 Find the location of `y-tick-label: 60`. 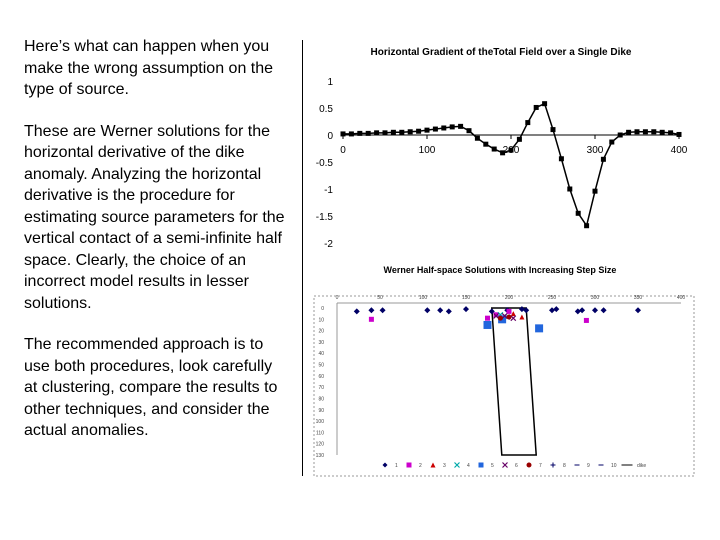

y-tick-label: 60 is located at coordinates (321, 377).